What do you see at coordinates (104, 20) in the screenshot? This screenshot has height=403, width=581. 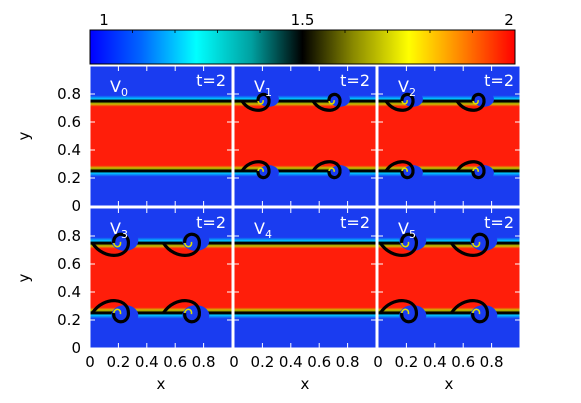 I see `colorbar-tick-label: 1` at bounding box center [104, 20].